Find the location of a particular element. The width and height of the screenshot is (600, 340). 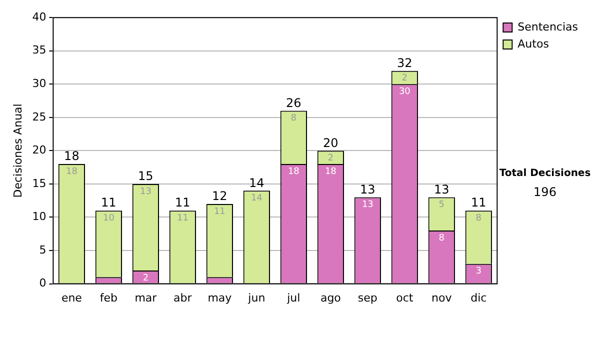

y-tick-label: 0 is located at coordinates (42, 283).